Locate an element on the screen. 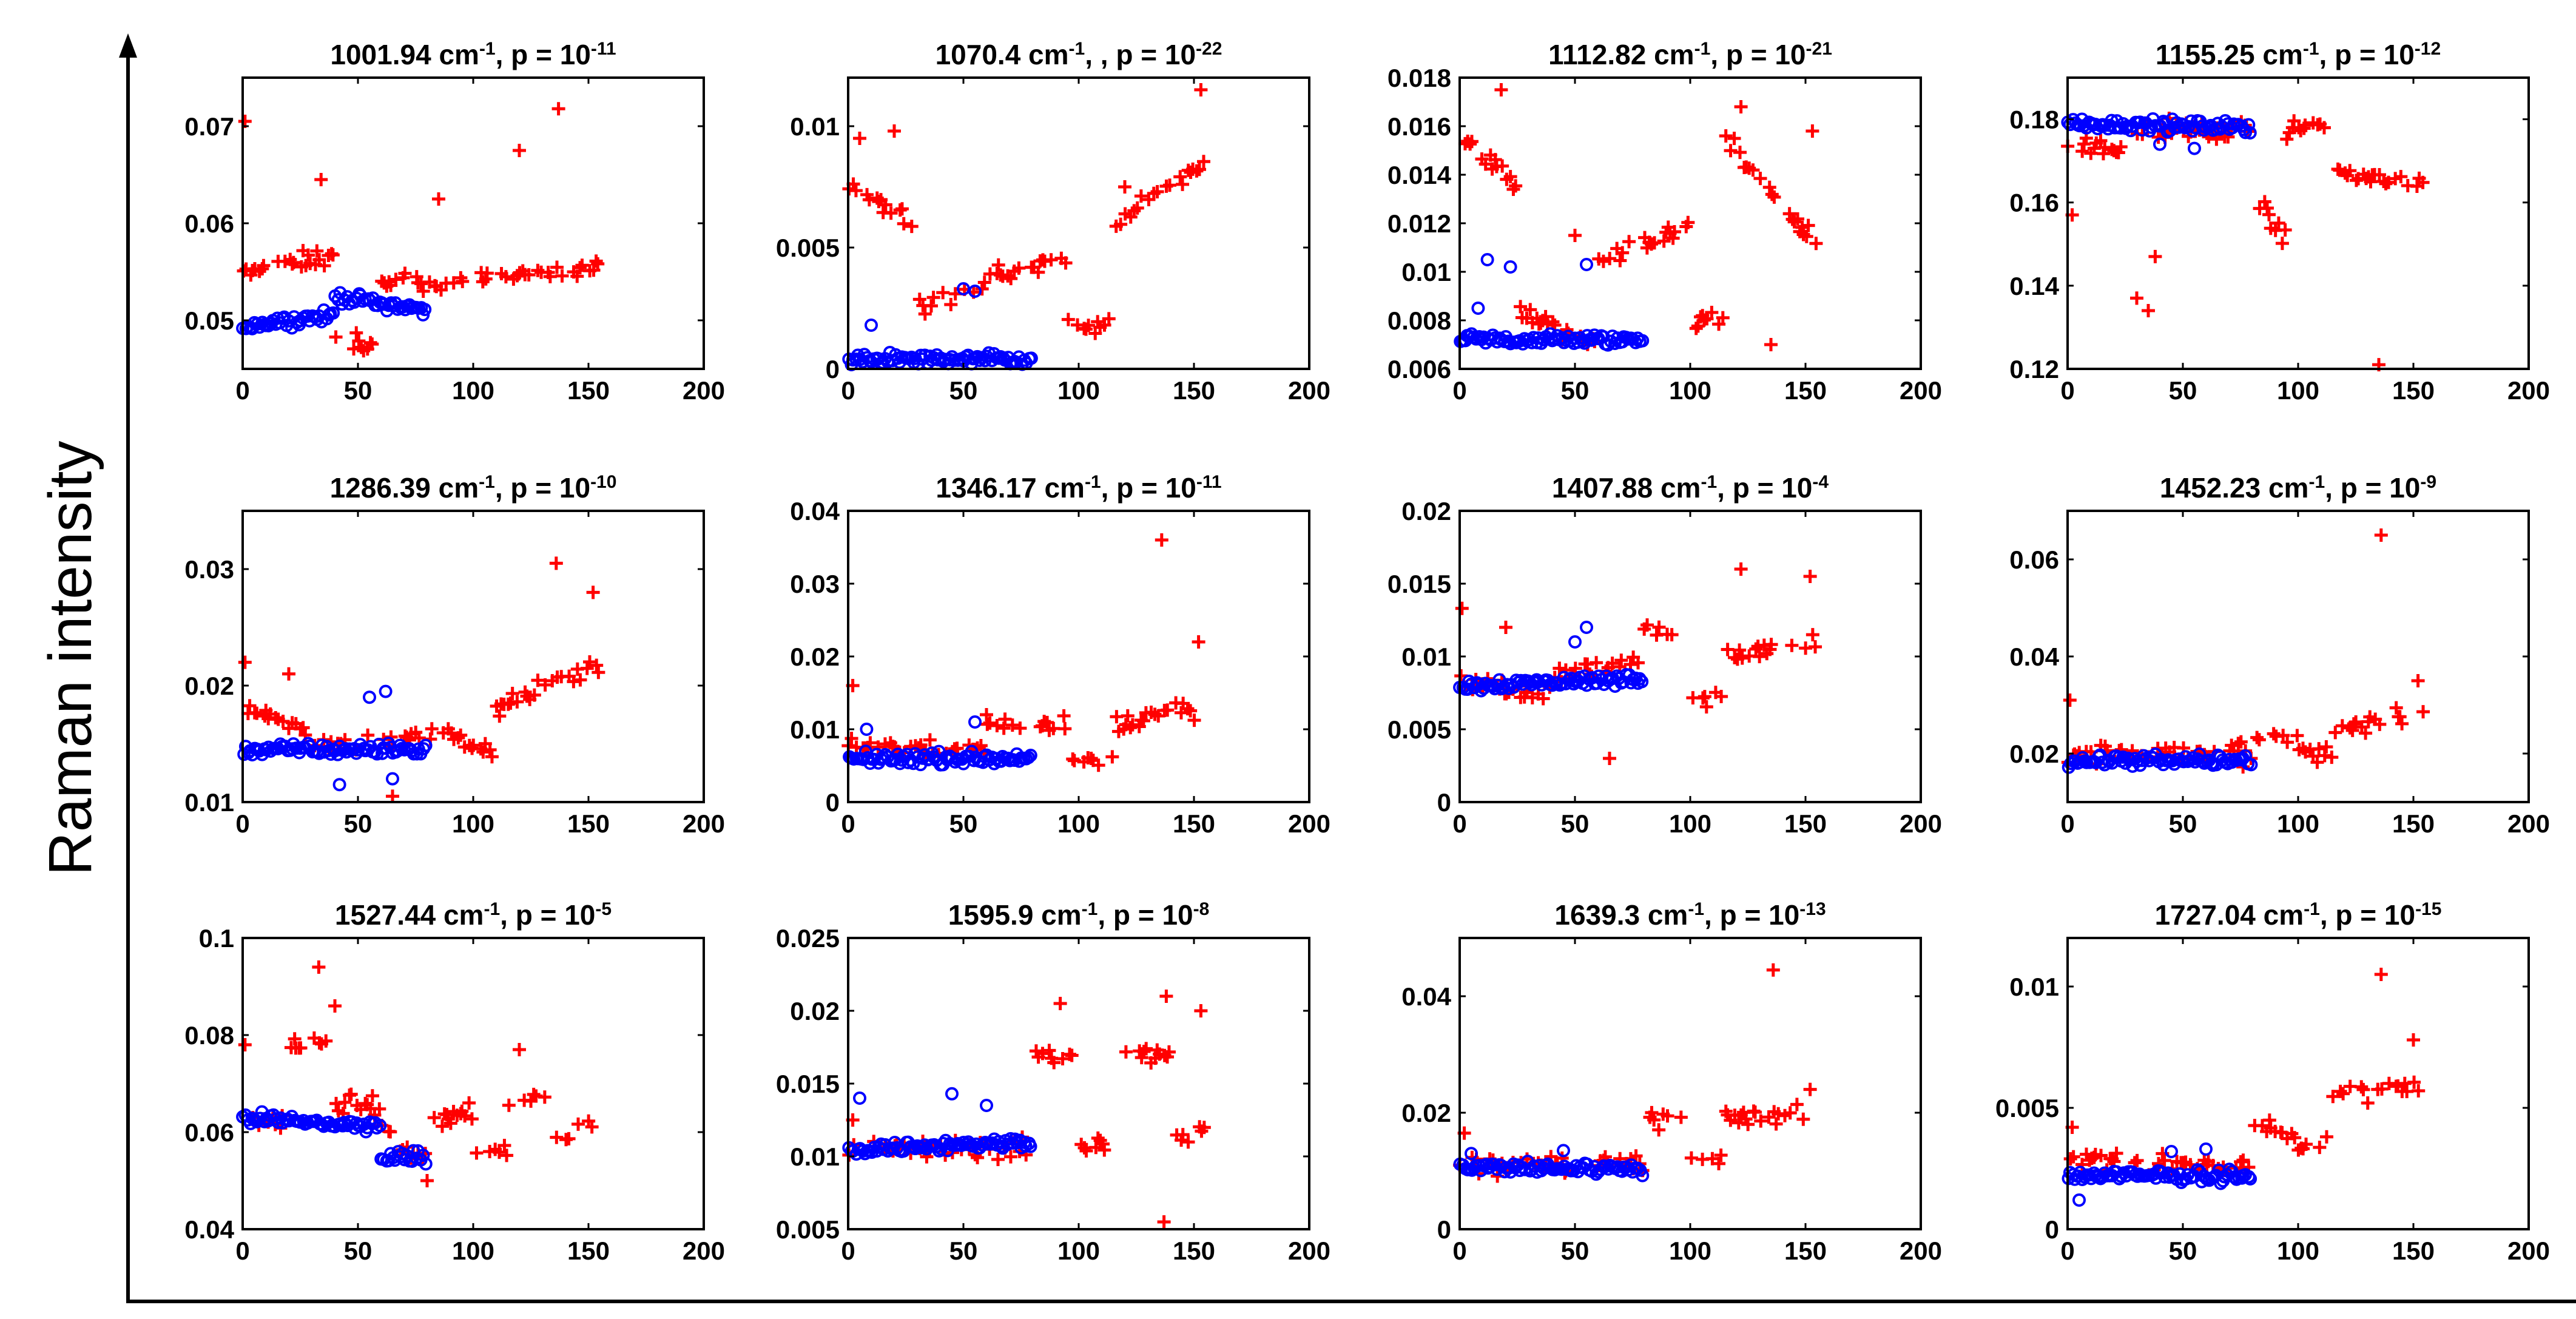  y-tick-label: 0.07 is located at coordinates (209, 127).